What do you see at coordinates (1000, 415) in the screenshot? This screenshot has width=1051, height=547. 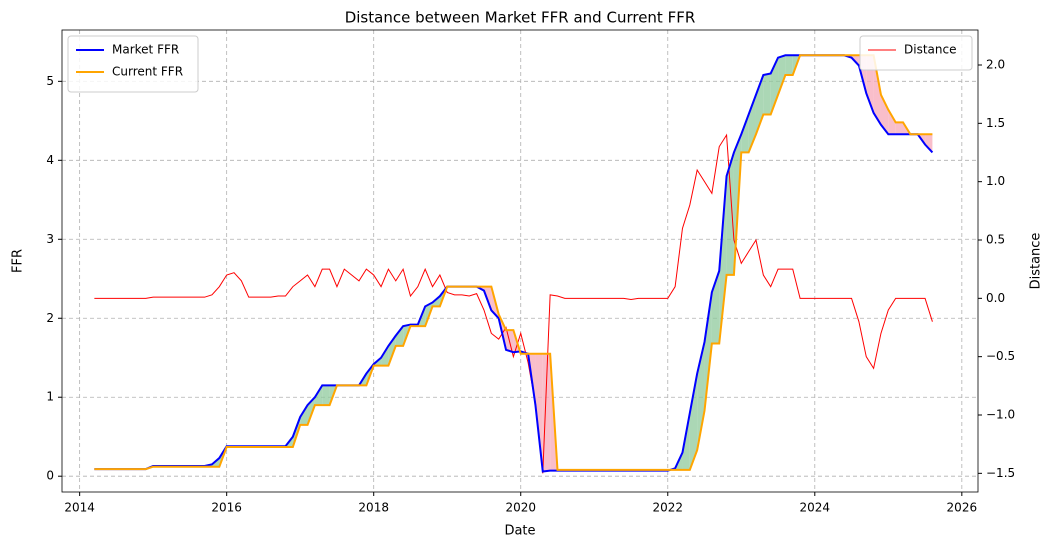 I see `y2-tick-label: −1.0` at bounding box center [1000, 415].